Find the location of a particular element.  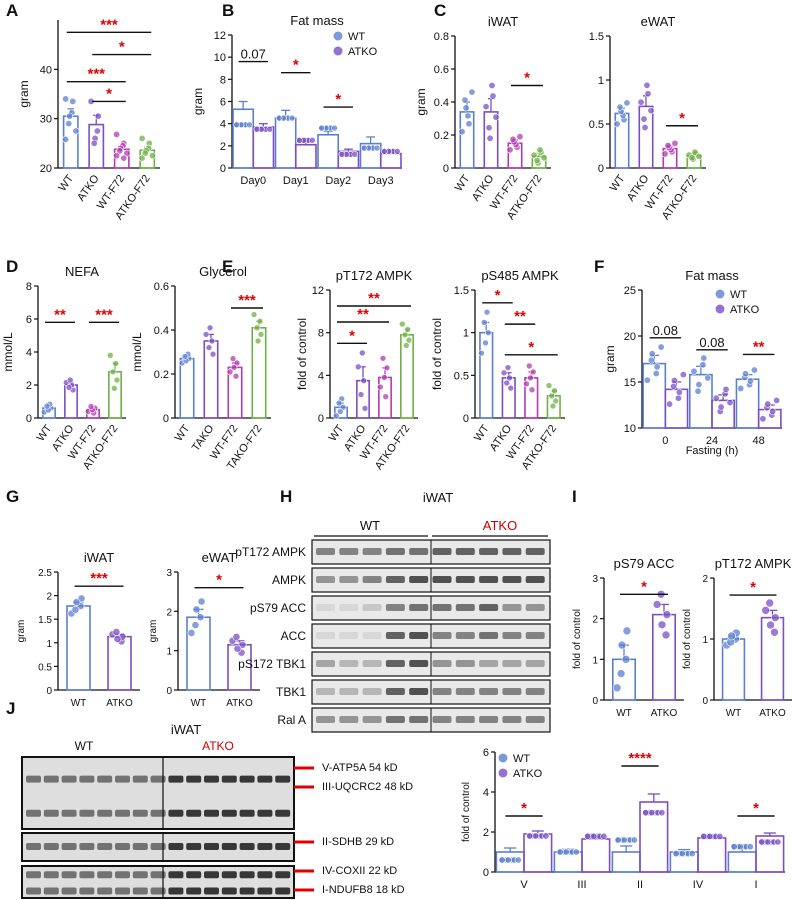

bar-wt is located at coordinates (742, 862).